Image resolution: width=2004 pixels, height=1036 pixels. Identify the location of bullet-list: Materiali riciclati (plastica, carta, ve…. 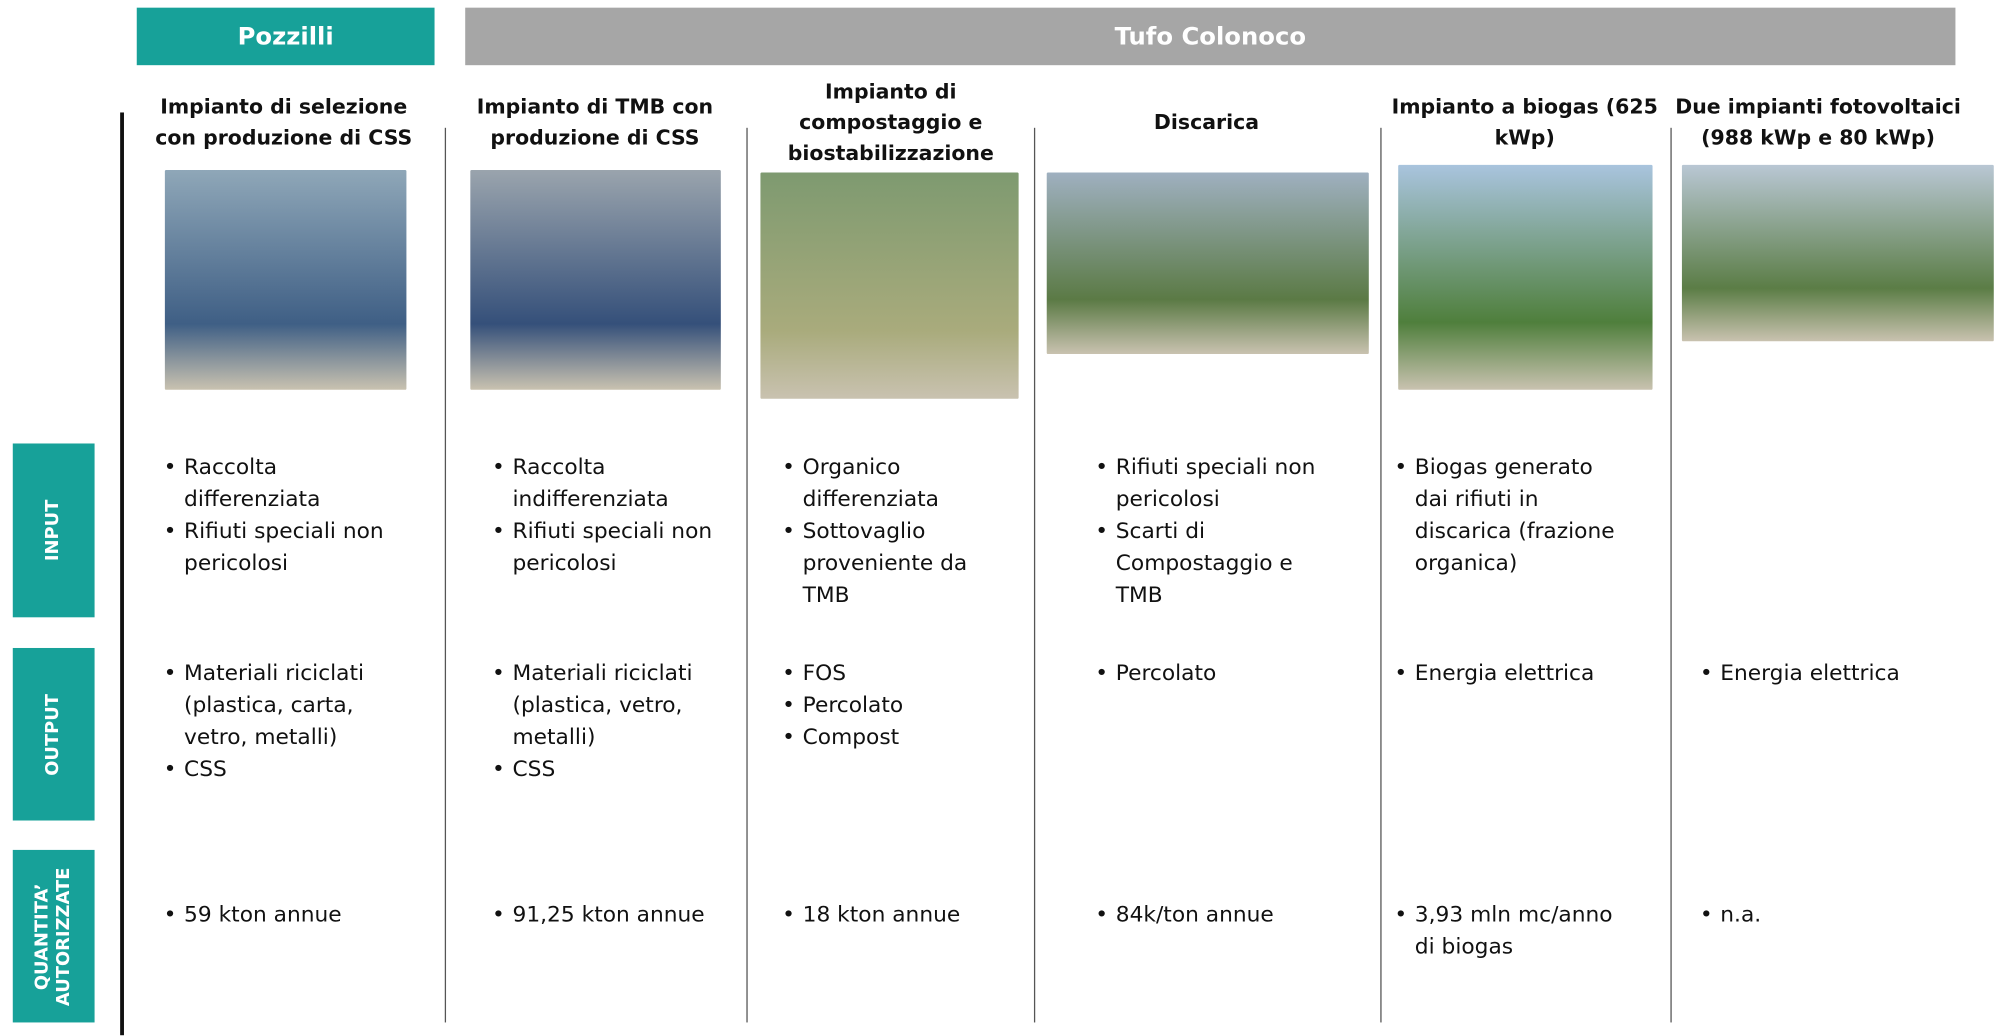
(276, 722).